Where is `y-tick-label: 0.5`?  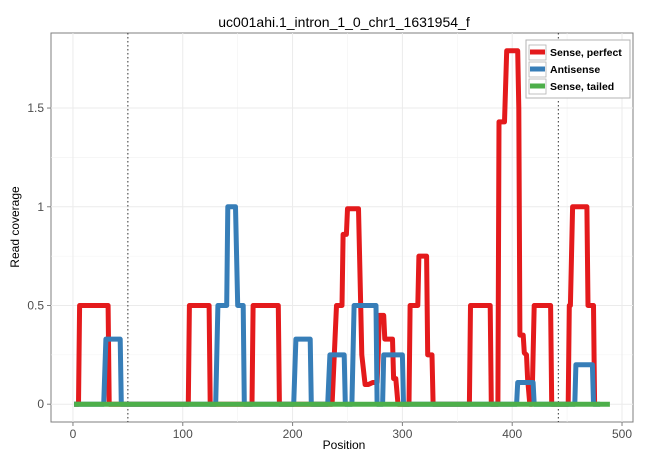
y-tick-label: 0.5 is located at coordinates (35, 305).